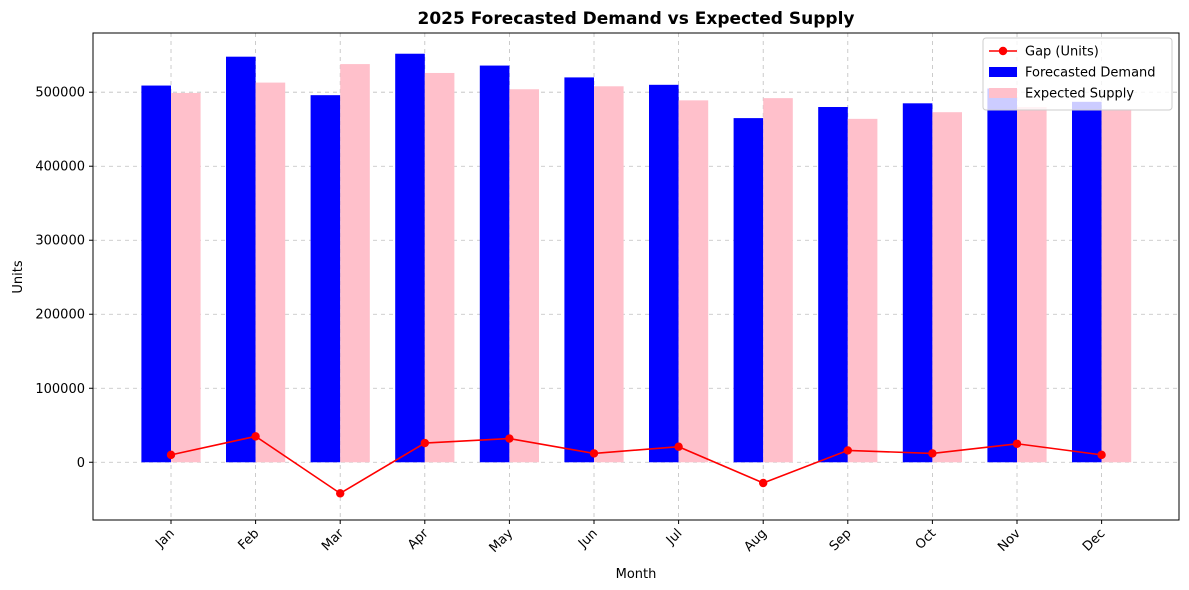  Describe the element at coordinates (60, 167) in the screenshot. I see `y-tick-label: 400000` at that location.